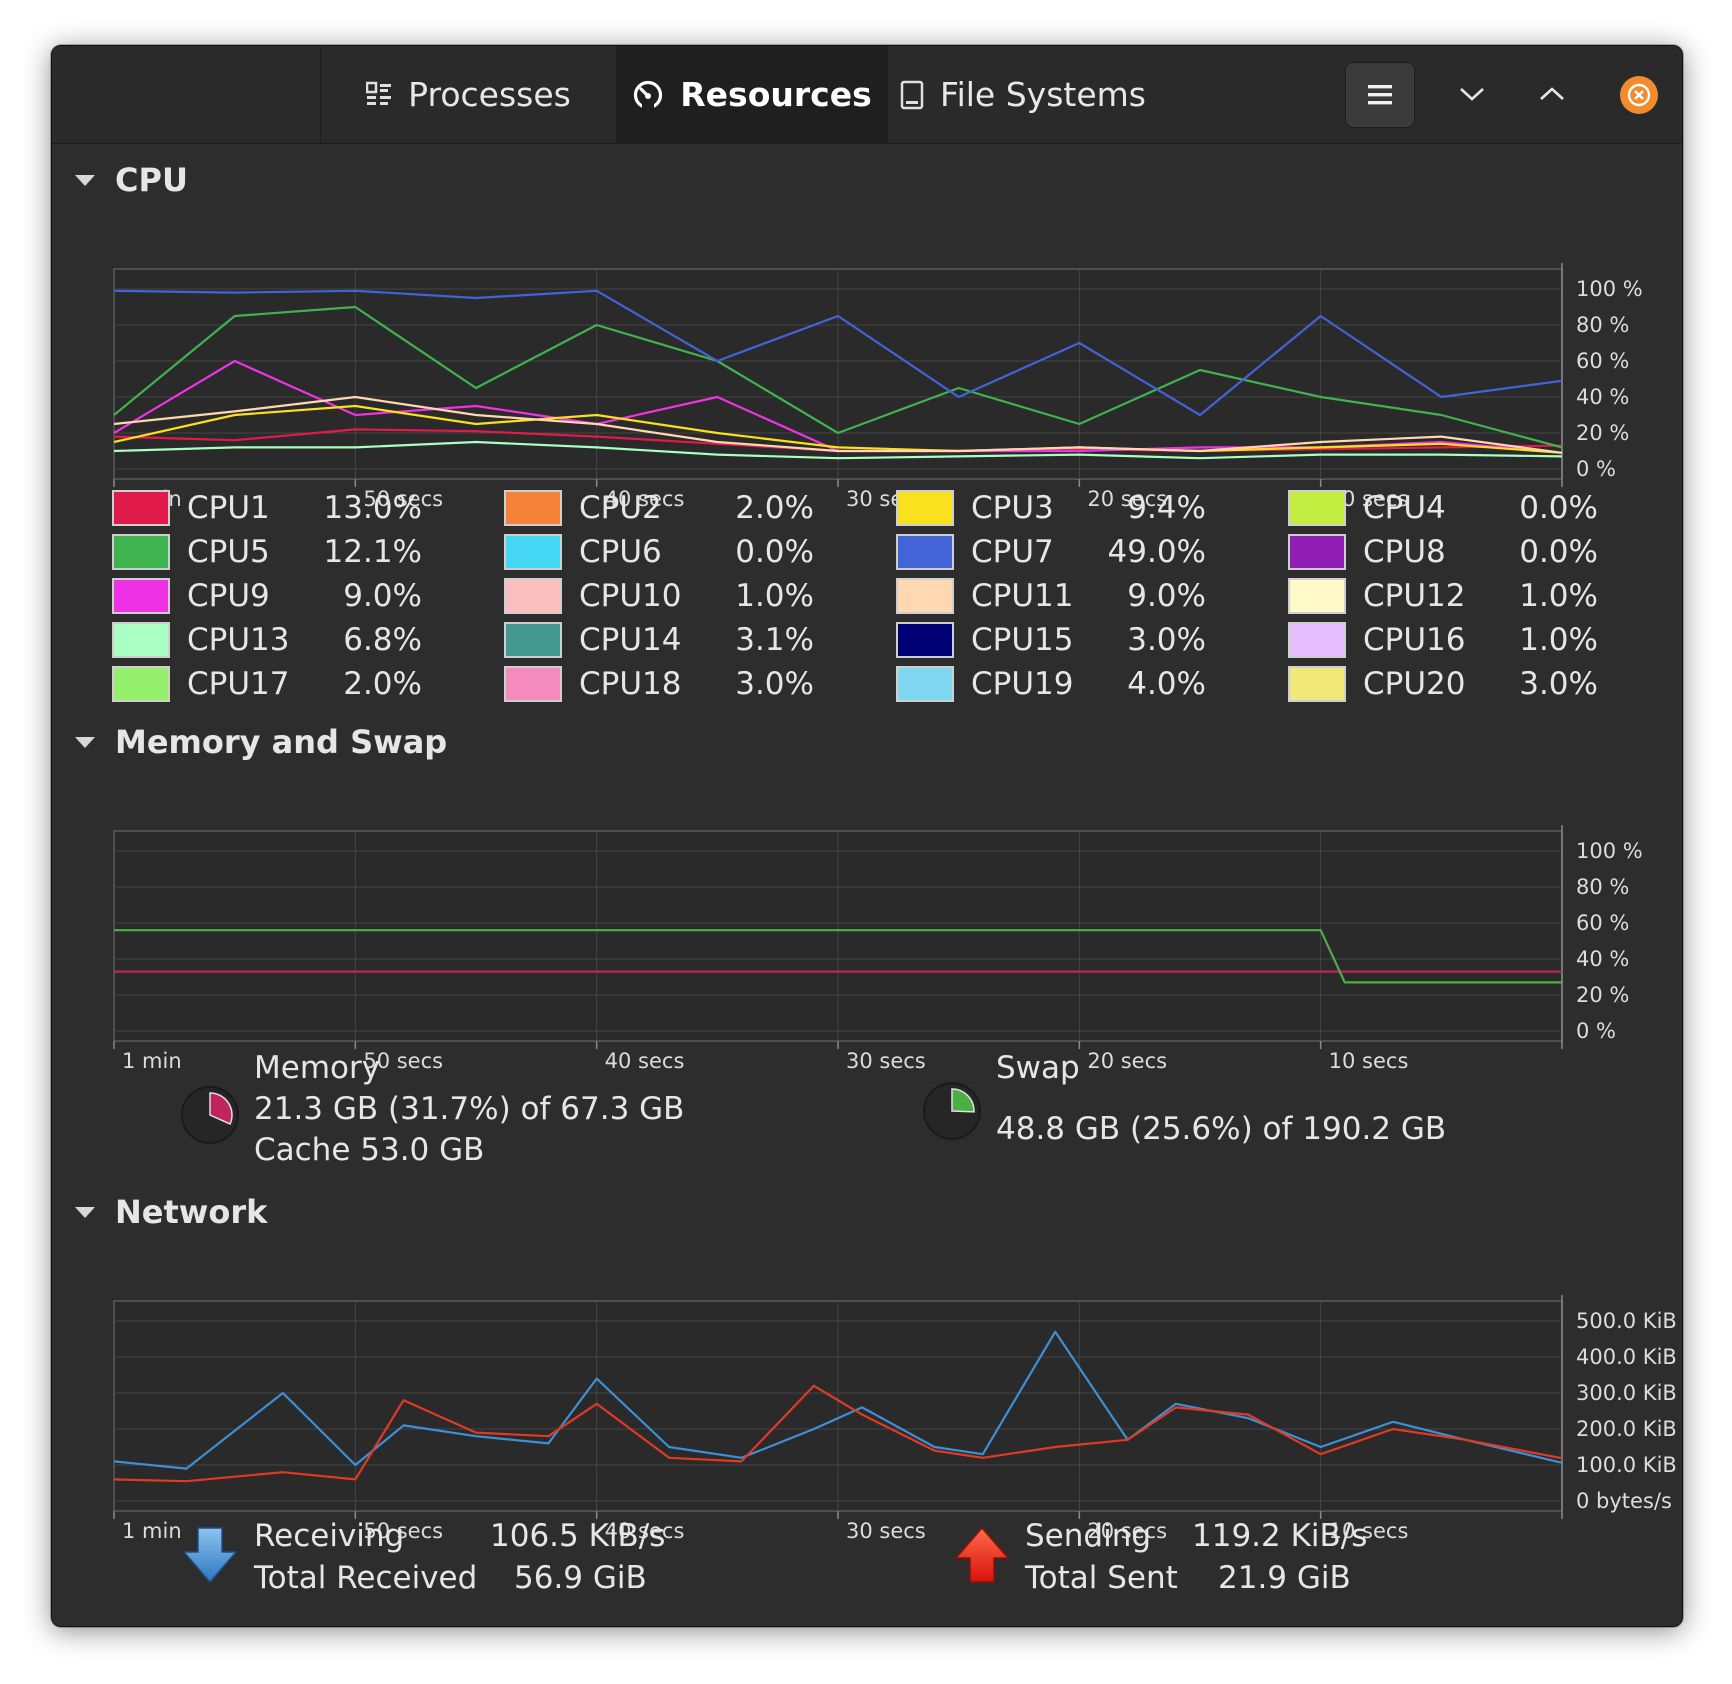 The image size is (1732, 1684). What do you see at coordinates (1414, 596) in the screenshot?
I see `cpu-name: CPU12` at bounding box center [1414, 596].